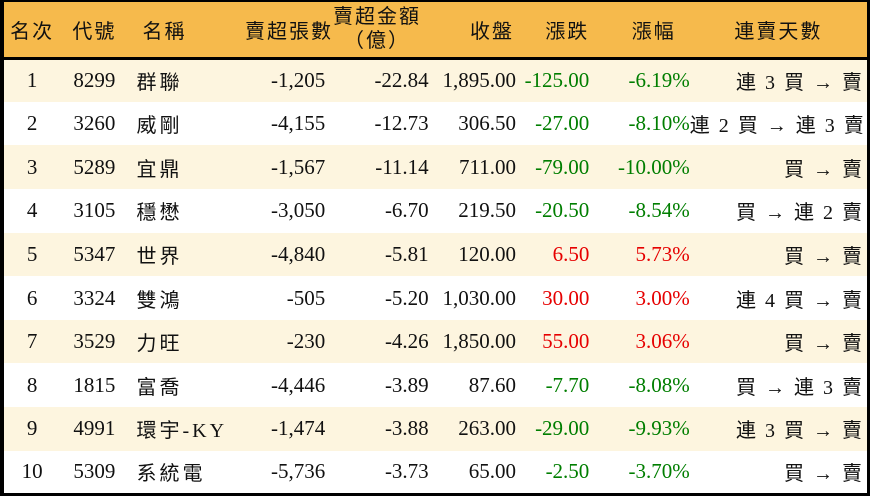 This screenshot has width=870, height=496. I want to click on cell-sell-volume: -505, so click(306, 297).